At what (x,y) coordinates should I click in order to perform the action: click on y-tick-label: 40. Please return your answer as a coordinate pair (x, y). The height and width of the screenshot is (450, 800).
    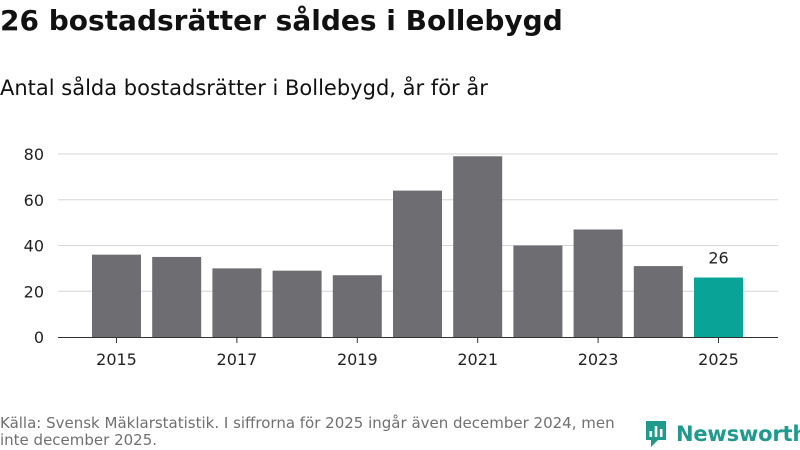
    Looking at the image, I should click on (34, 246).